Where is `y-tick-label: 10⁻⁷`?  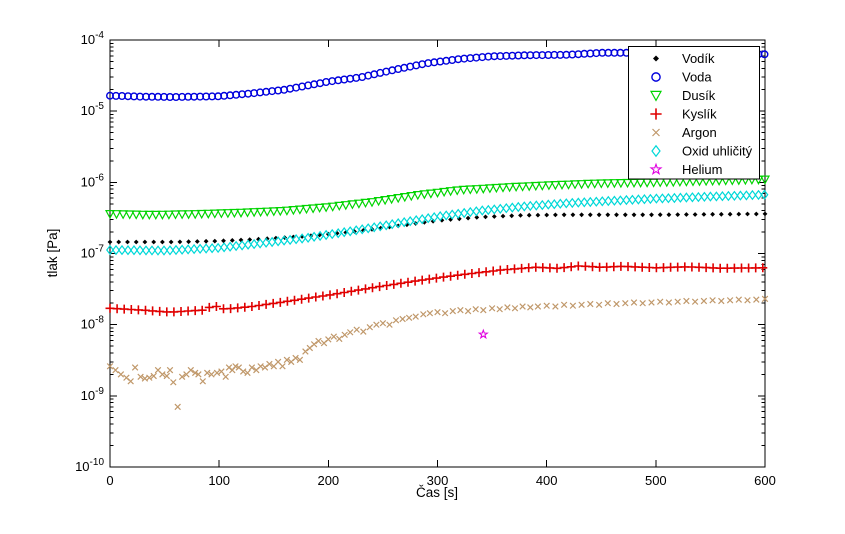
y-tick-label: 10⁻⁷ is located at coordinates (93, 252).